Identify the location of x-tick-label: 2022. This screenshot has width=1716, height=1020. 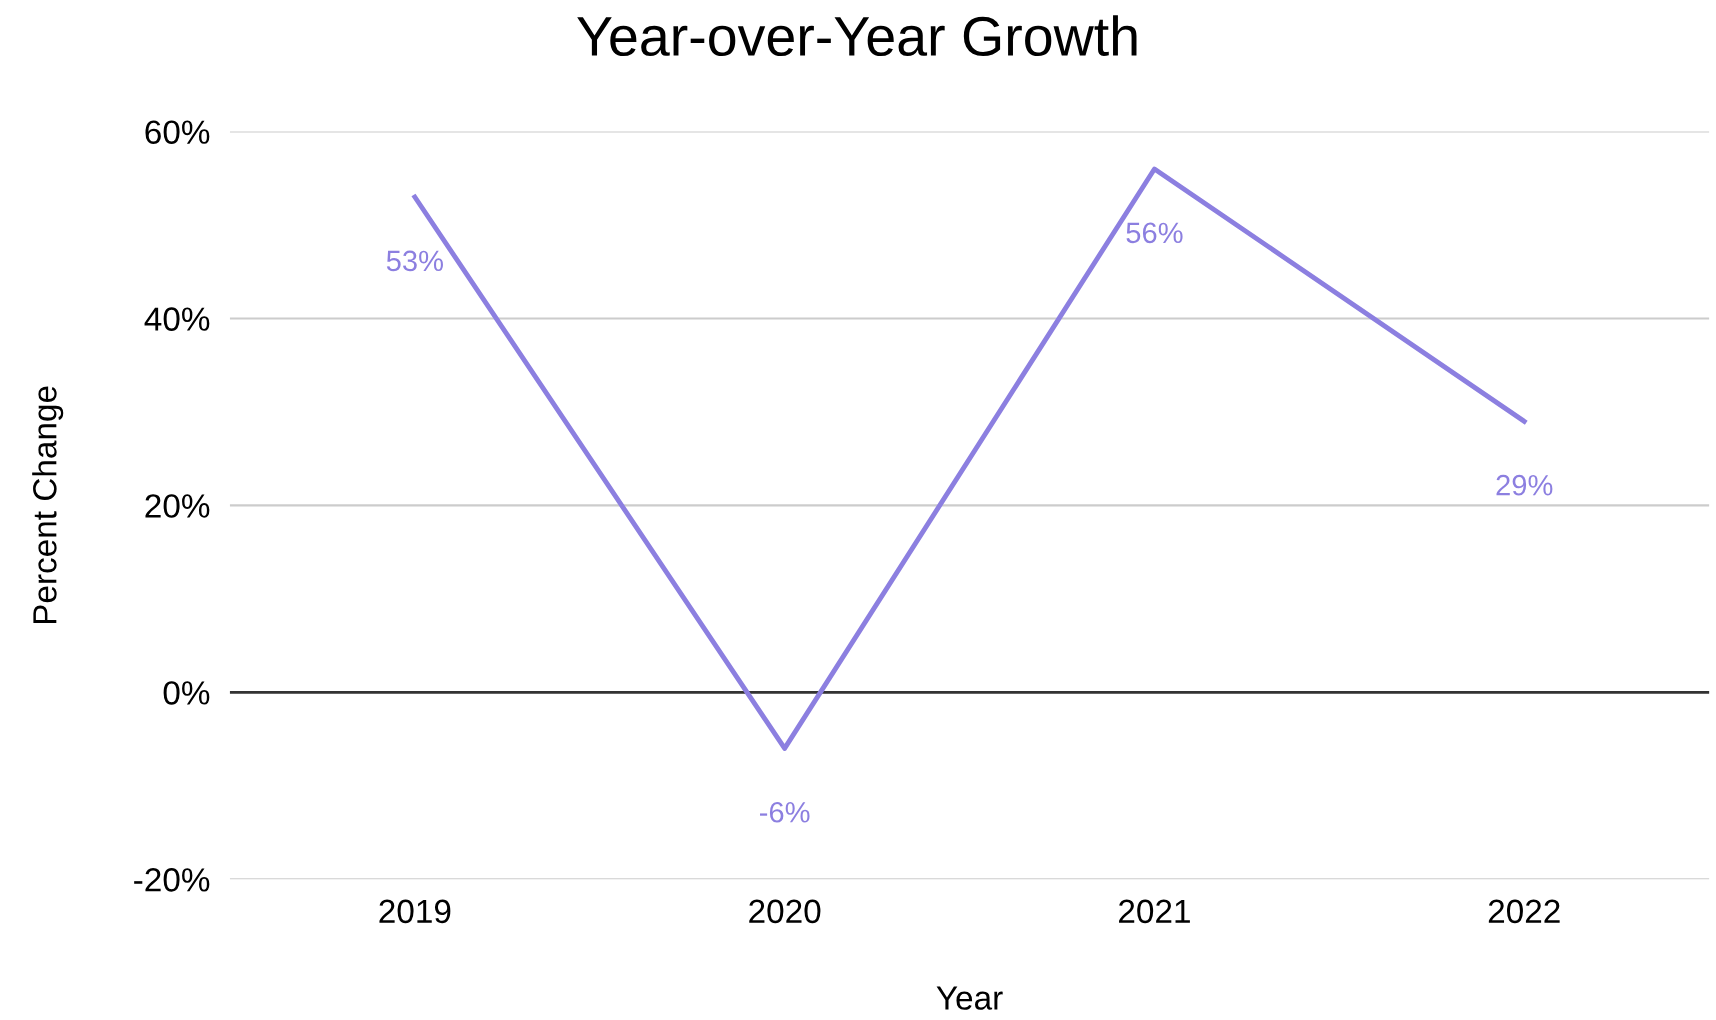
(1524, 911).